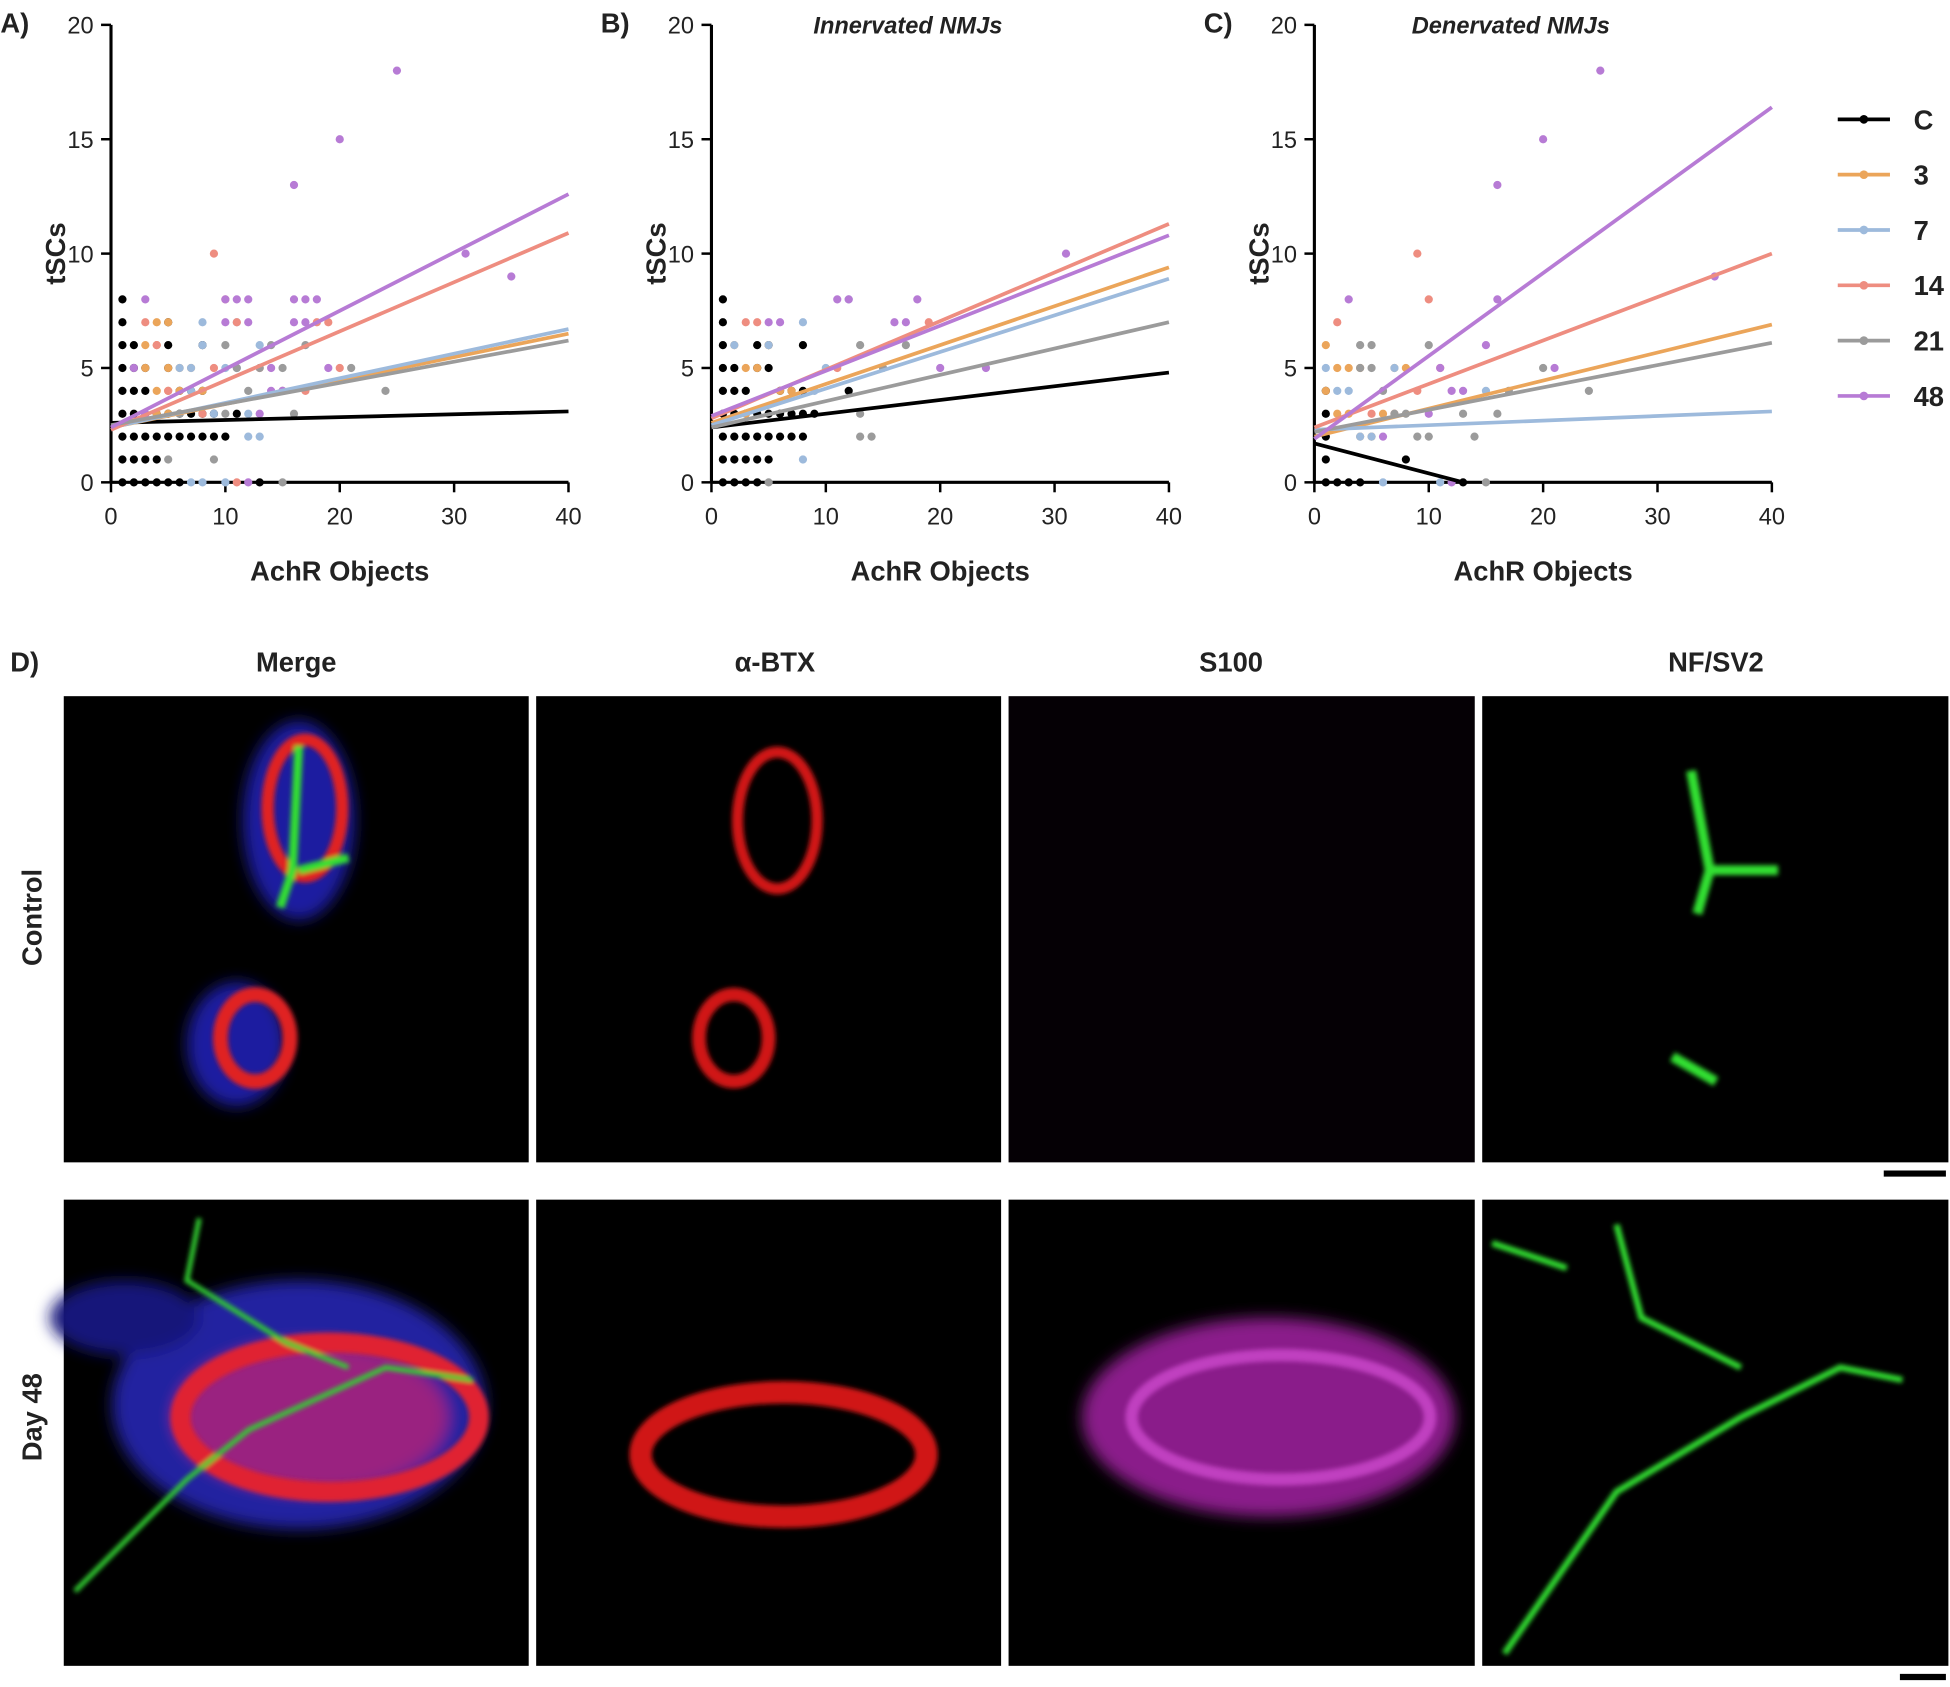 Image resolution: width=1950 pixels, height=1687 pixels. What do you see at coordinates (80, 255) in the screenshot?
I see `y-tick-label: 10` at bounding box center [80, 255].